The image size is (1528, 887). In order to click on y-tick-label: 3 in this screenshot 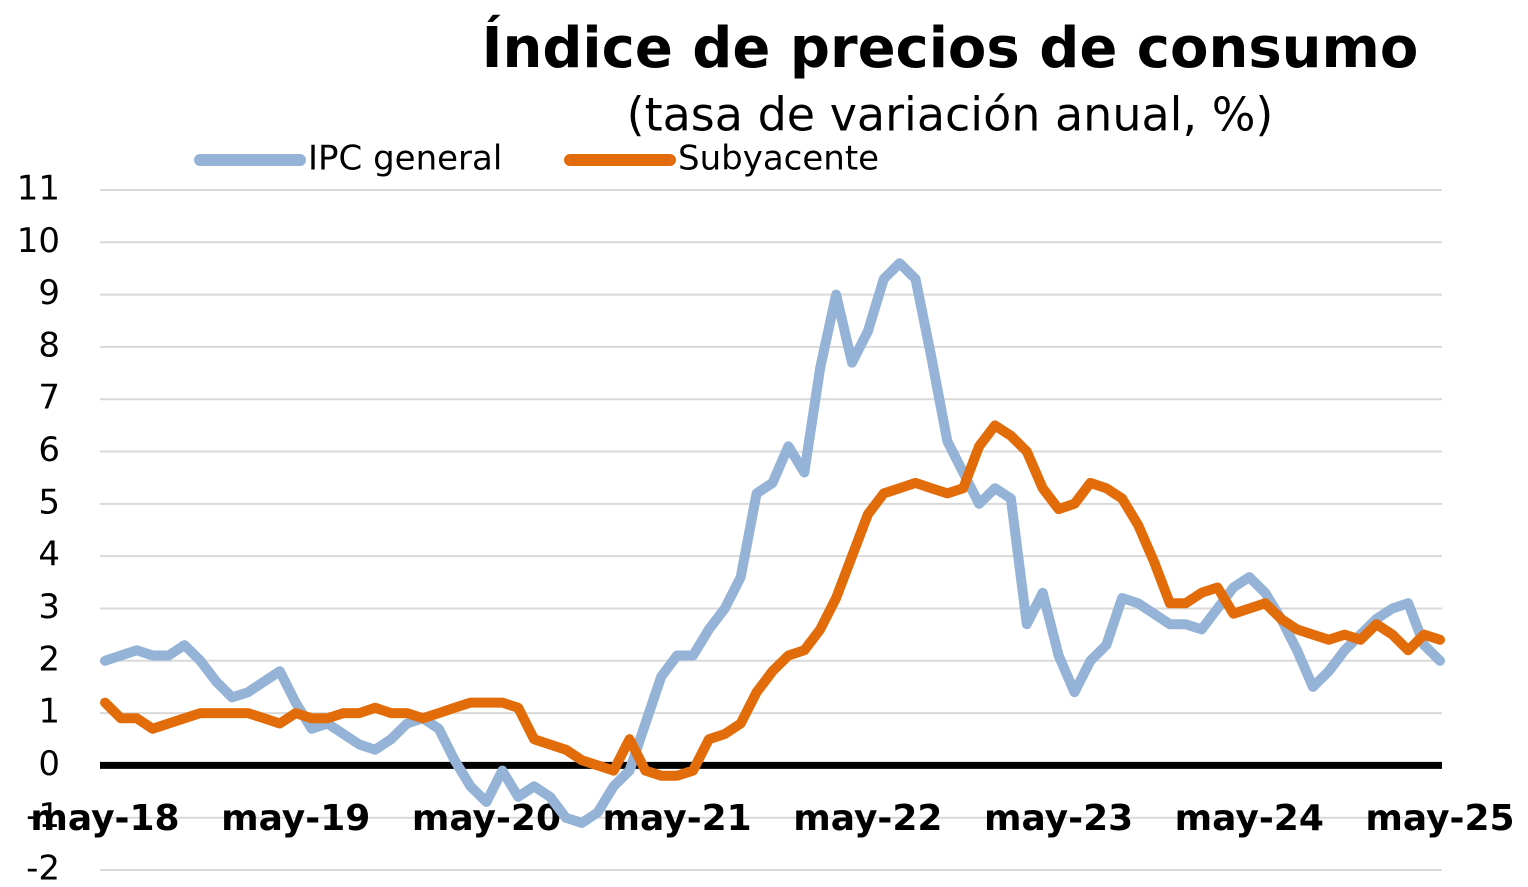, I will do `click(49, 607)`.